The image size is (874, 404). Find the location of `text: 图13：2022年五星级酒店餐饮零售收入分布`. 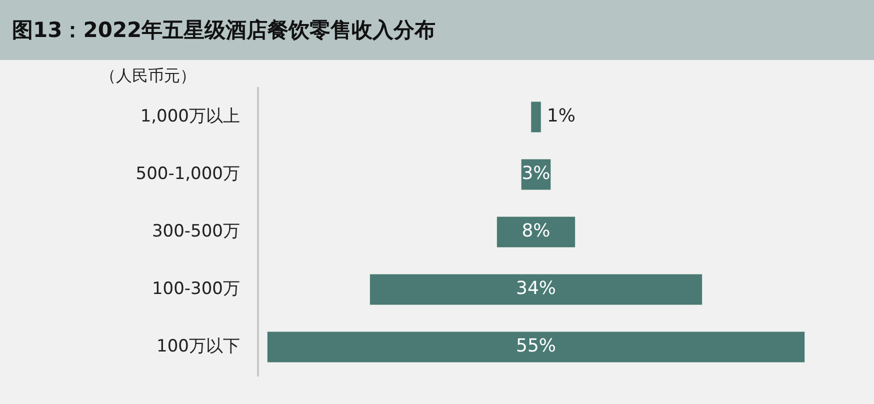

text: 图13：2022年五星级酒店餐饮零售收入分布 is located at coordinates (224, 30).